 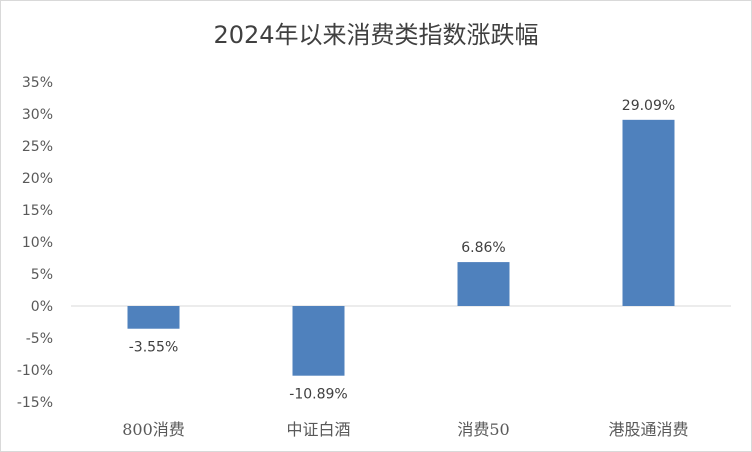 What do you see at coordinates (35, 371) in the screenshot?
I see `y-tick-label: -10%` at bounding box center [35, 371].